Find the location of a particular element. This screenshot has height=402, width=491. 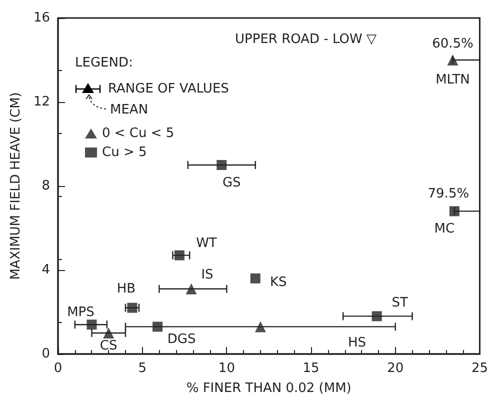

annotation: RANGE OF VALUES is located at coordinates (168, 89).